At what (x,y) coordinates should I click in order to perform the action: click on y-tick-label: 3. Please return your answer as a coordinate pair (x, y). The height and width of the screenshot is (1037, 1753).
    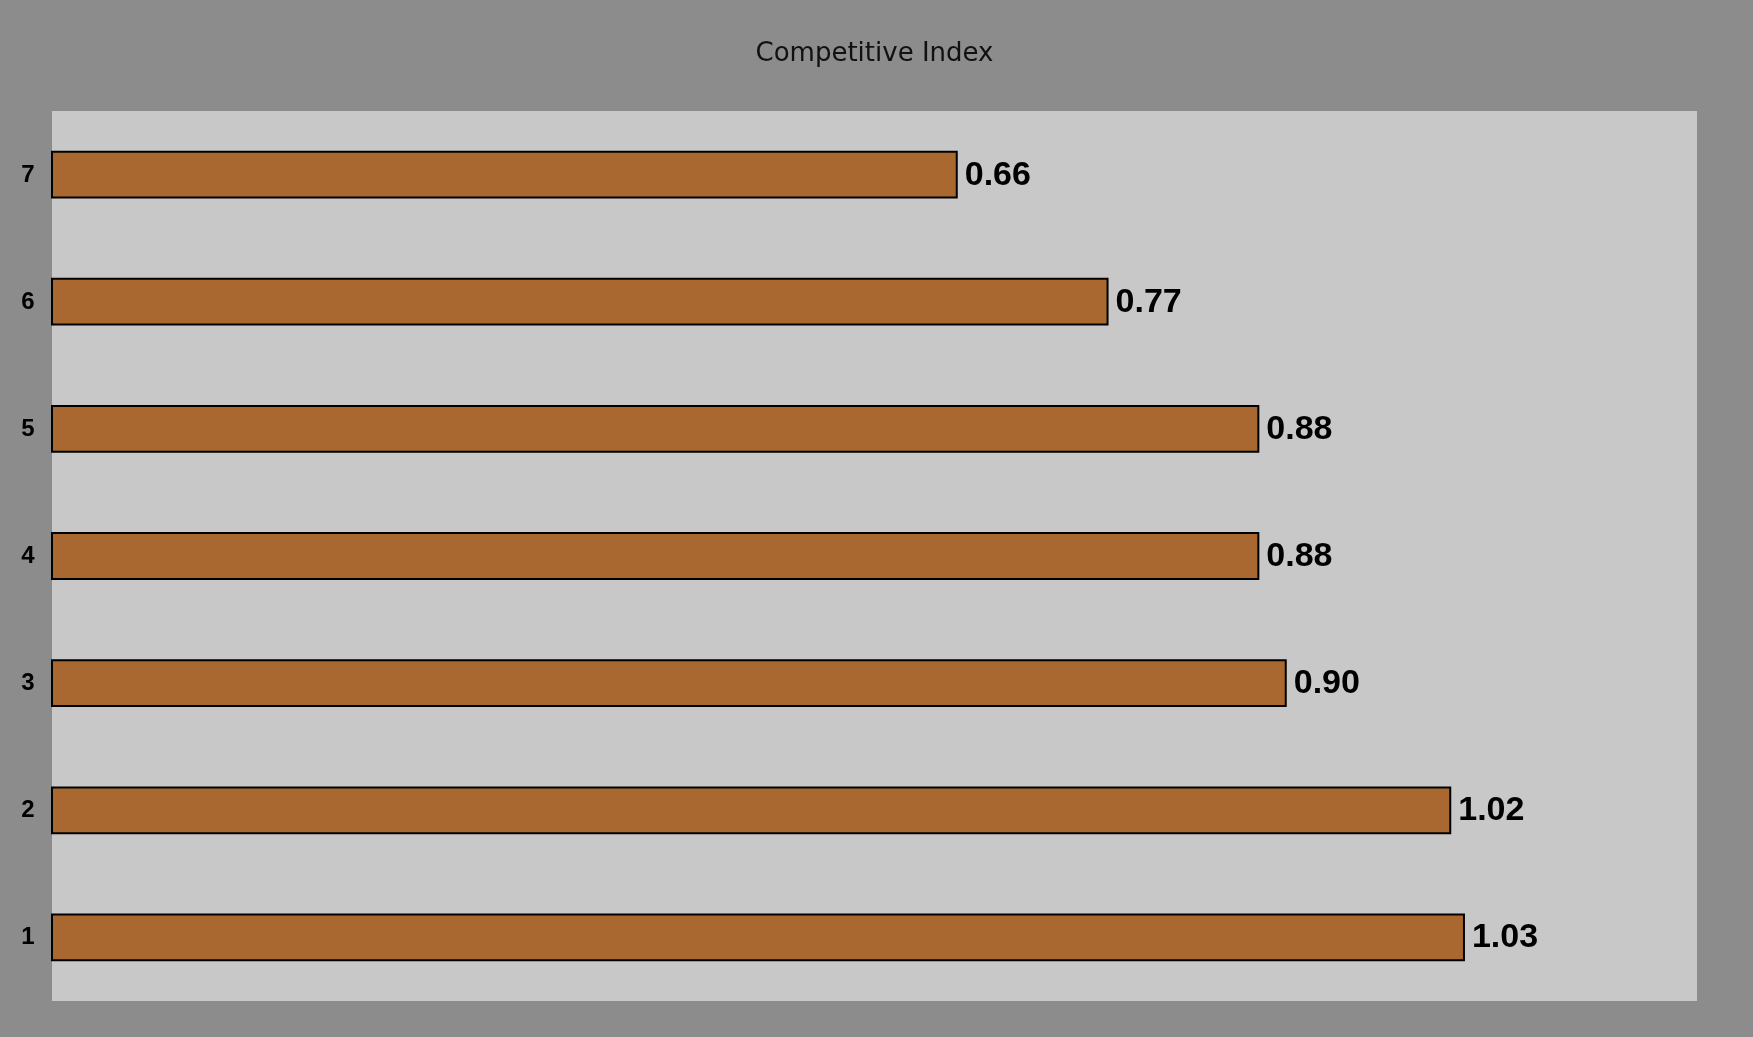
    Looking at the image, I should click on (28, 682).